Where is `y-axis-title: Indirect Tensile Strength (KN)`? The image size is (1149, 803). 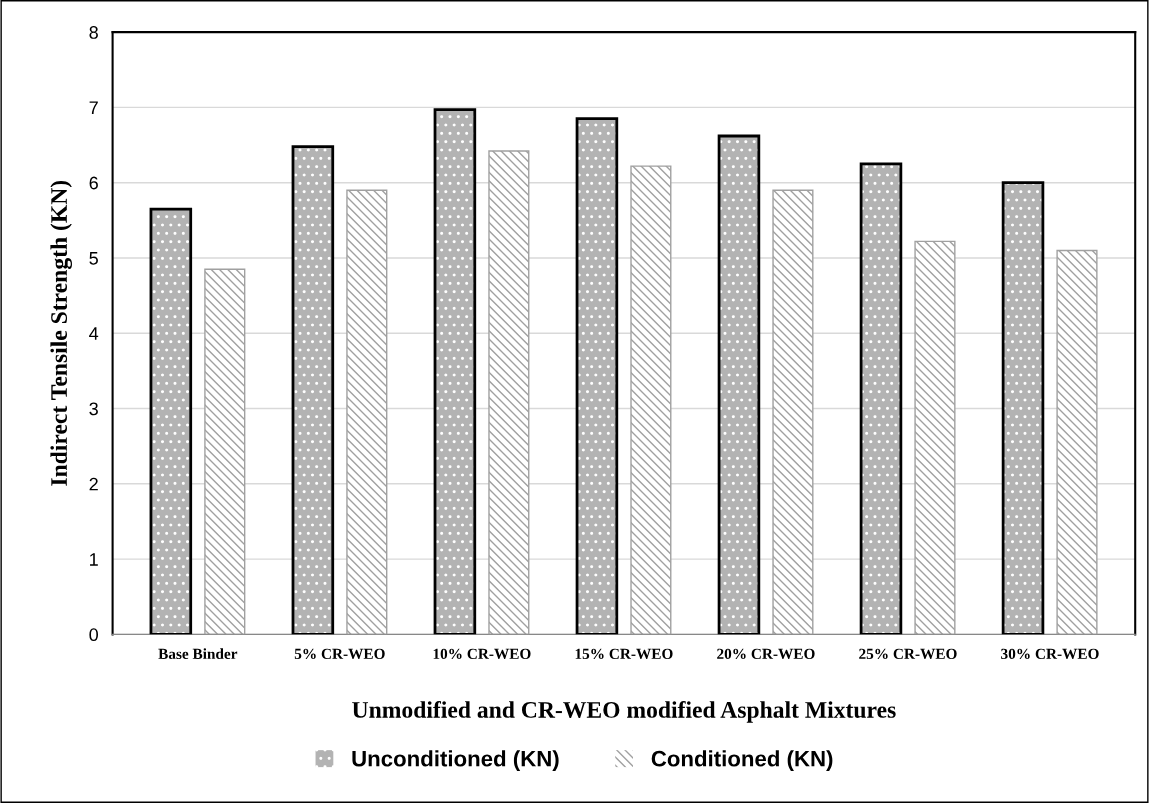
y-axis-title: Indirect Tensile Strength (KN) is located at coordinates (61, 333).